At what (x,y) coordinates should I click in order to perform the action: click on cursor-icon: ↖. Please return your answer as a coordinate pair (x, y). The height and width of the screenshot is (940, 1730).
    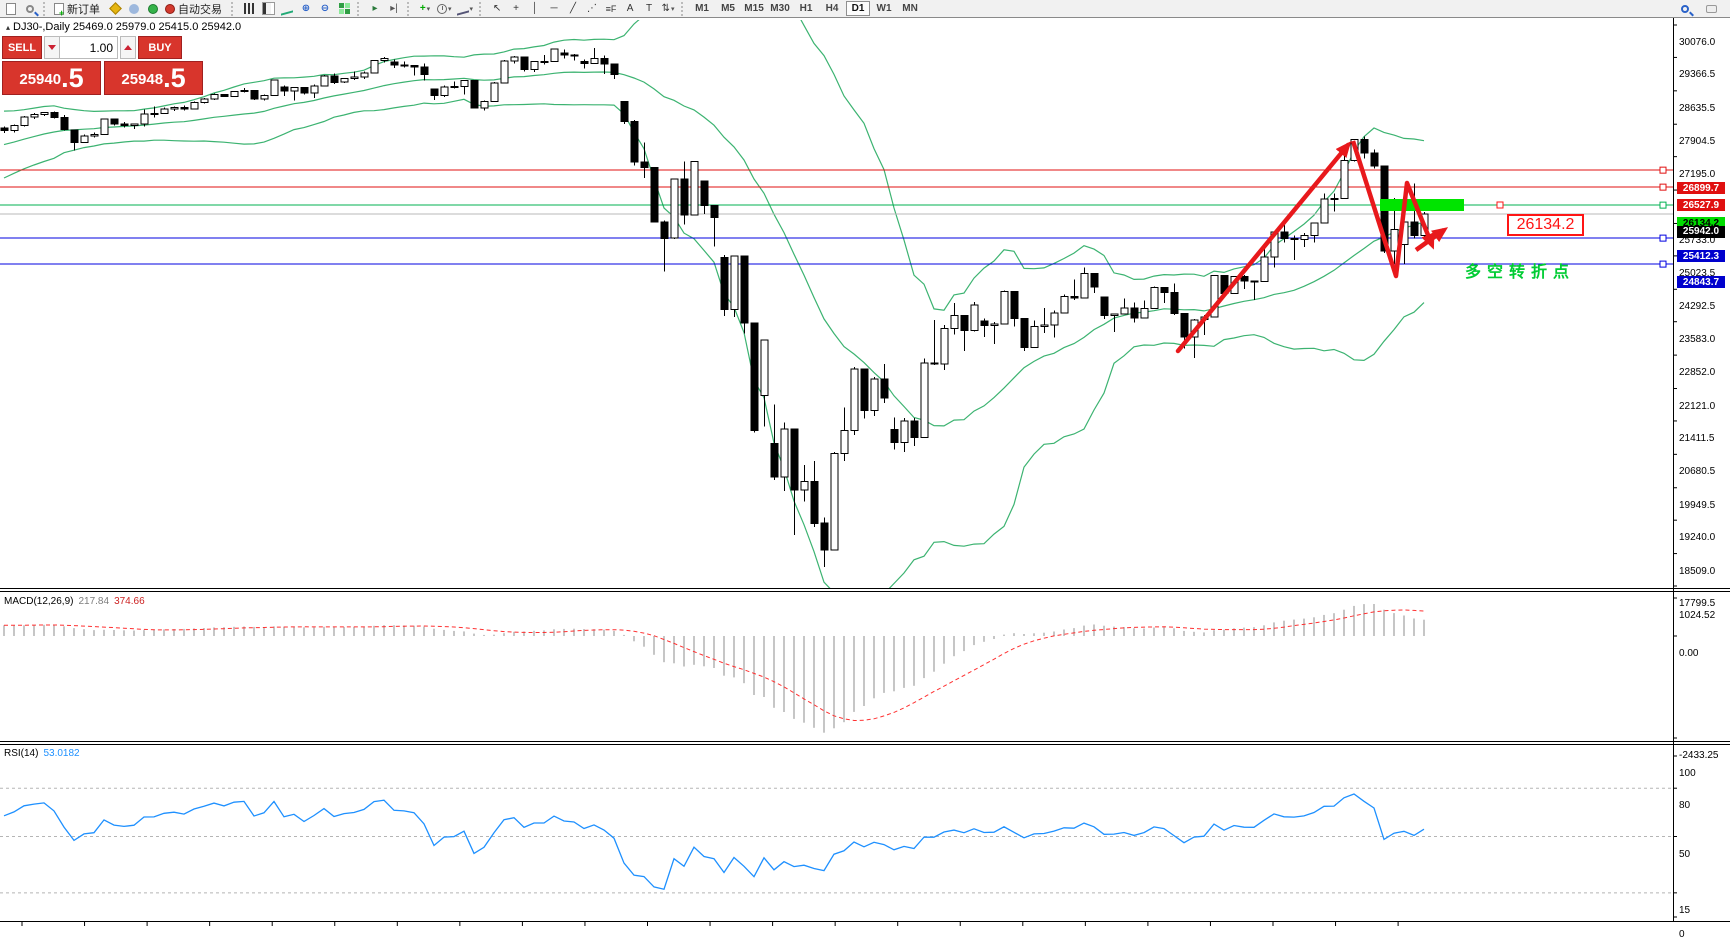
    Looking at the image, I should click on (497, 8).